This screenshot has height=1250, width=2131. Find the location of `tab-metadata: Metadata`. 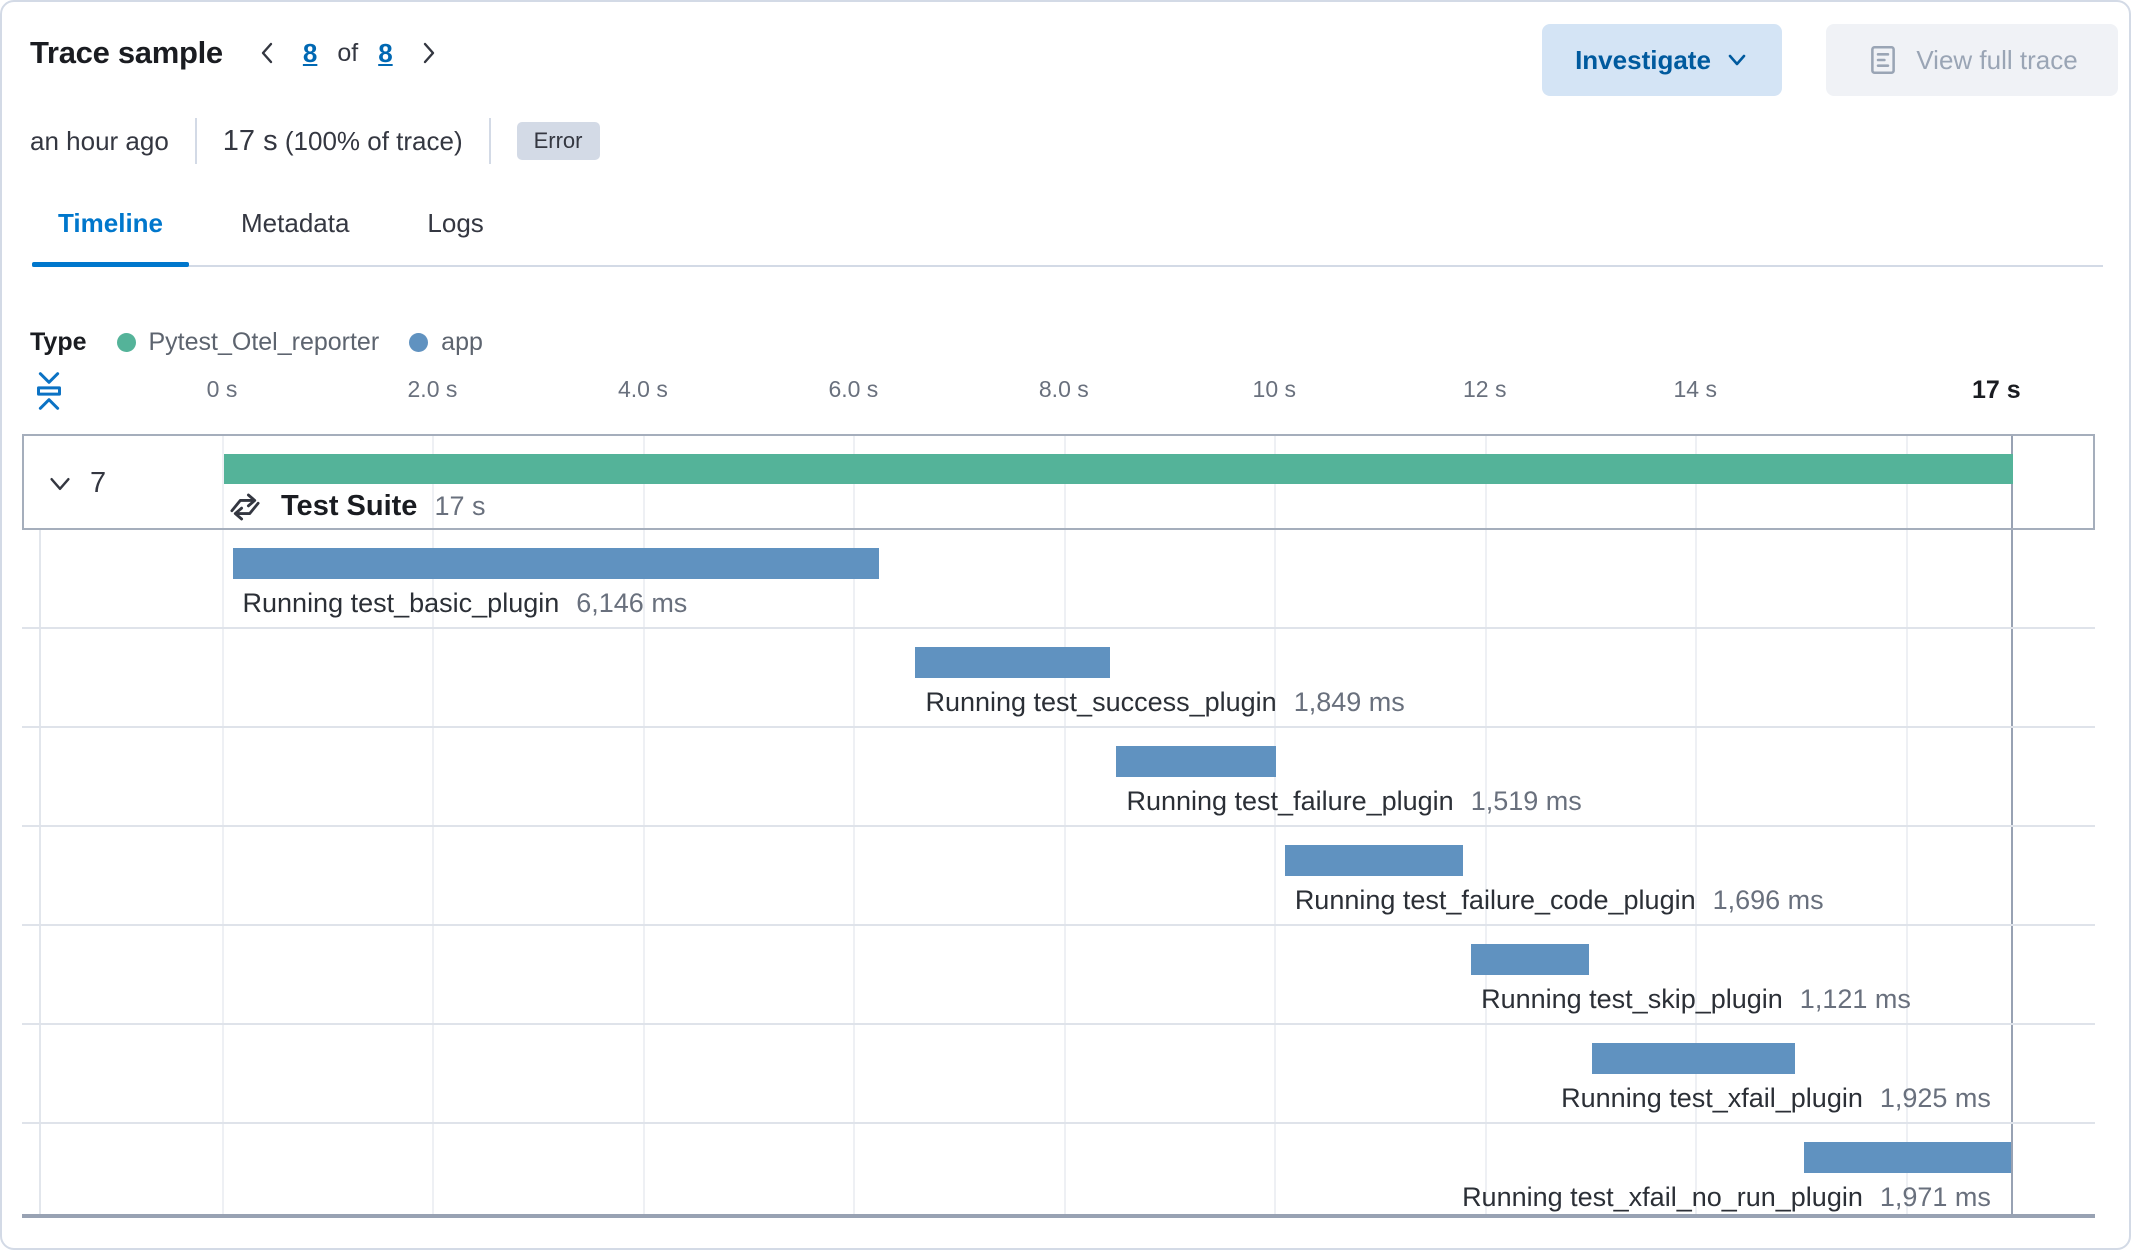

tab-metadata: Metadata is located at coordinates (295, 234).